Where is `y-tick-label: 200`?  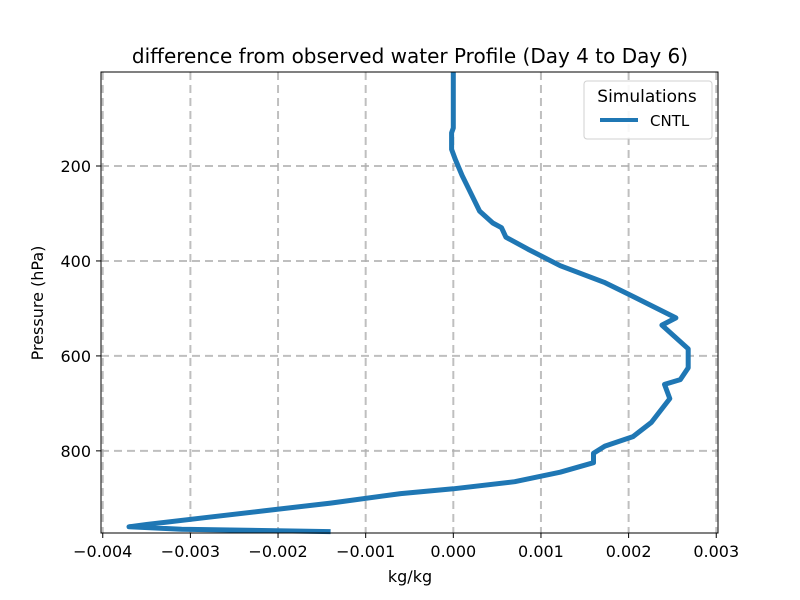 y-tick-label: 200 is located at coordinates (75, 166).